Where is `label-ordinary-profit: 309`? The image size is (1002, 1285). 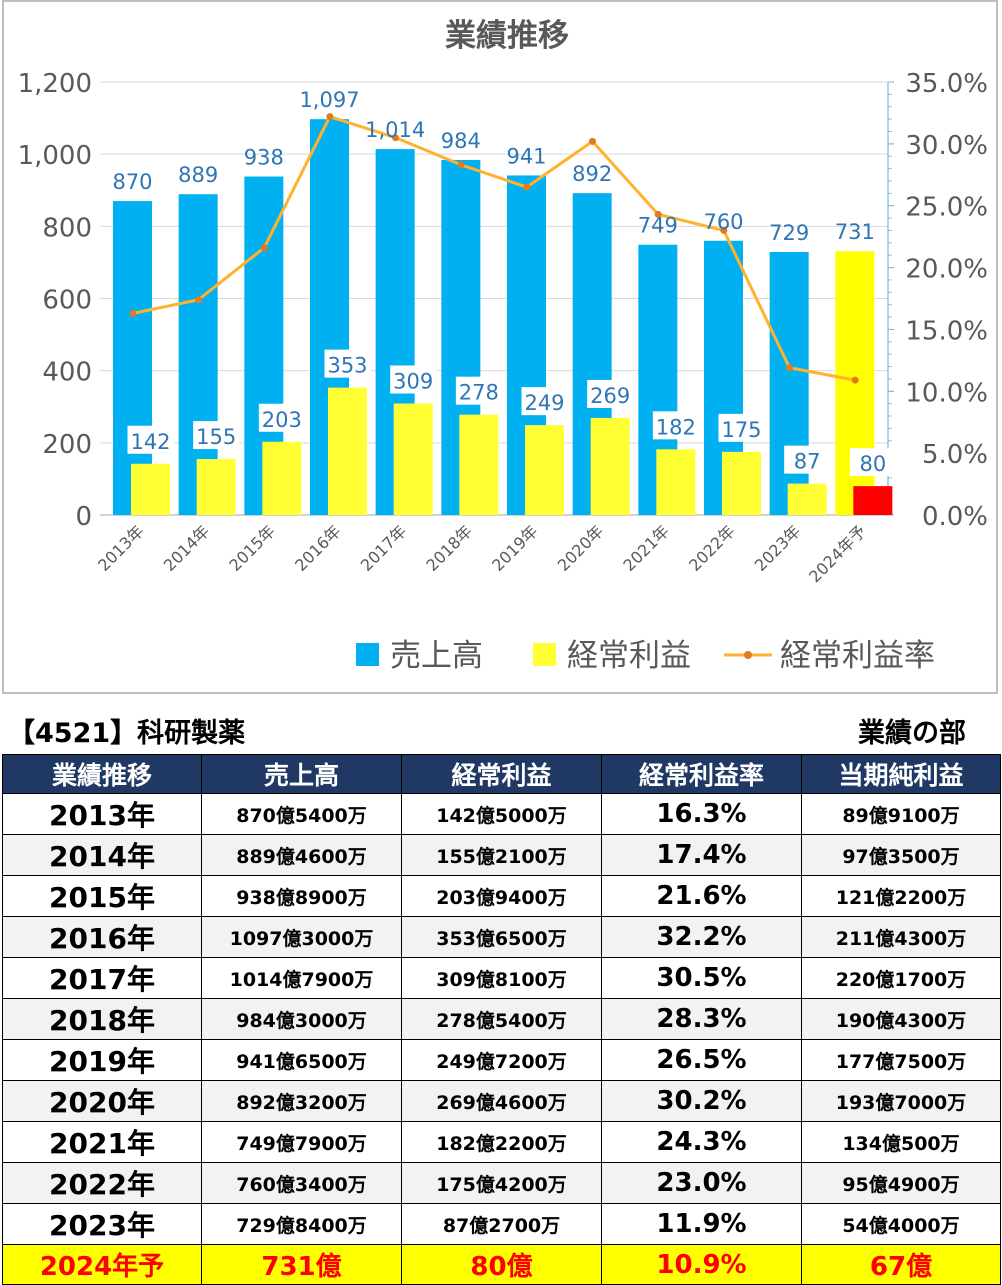 label-ordinary-profit: 309 is located at coordinates (413, 382).